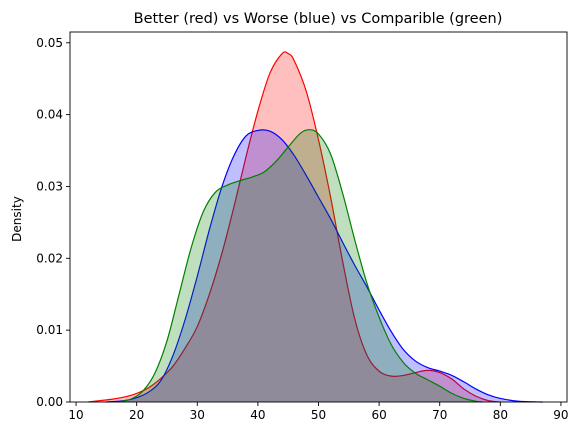  What do you see at coordinates (49, 258) in the screenshot?
I see `y-tick-label: 0.02` at bounding box center [49, 258].